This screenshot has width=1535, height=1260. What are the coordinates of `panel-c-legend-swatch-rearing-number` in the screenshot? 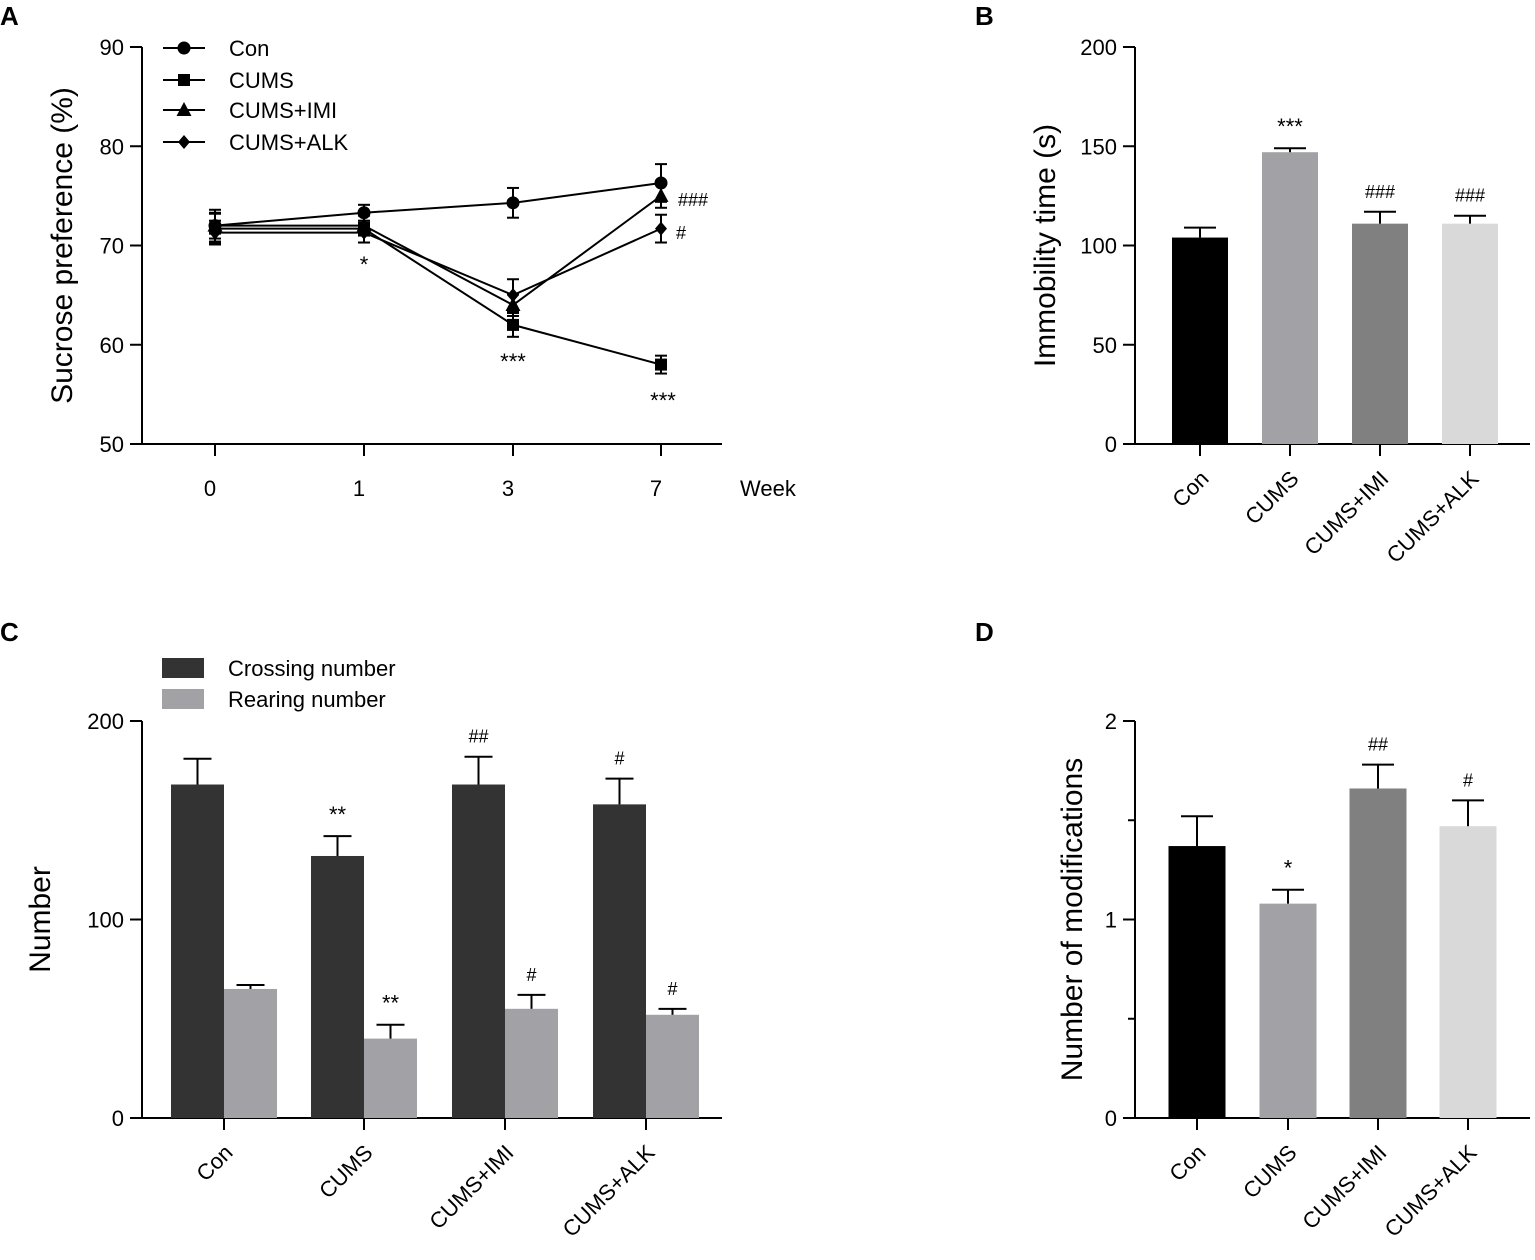 It's located at (183, 699).